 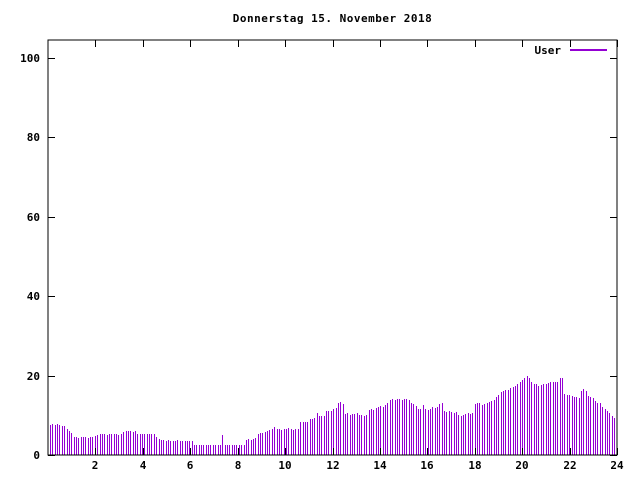 I want to click on x-tick-label: 4, so click(x=143, y=465).